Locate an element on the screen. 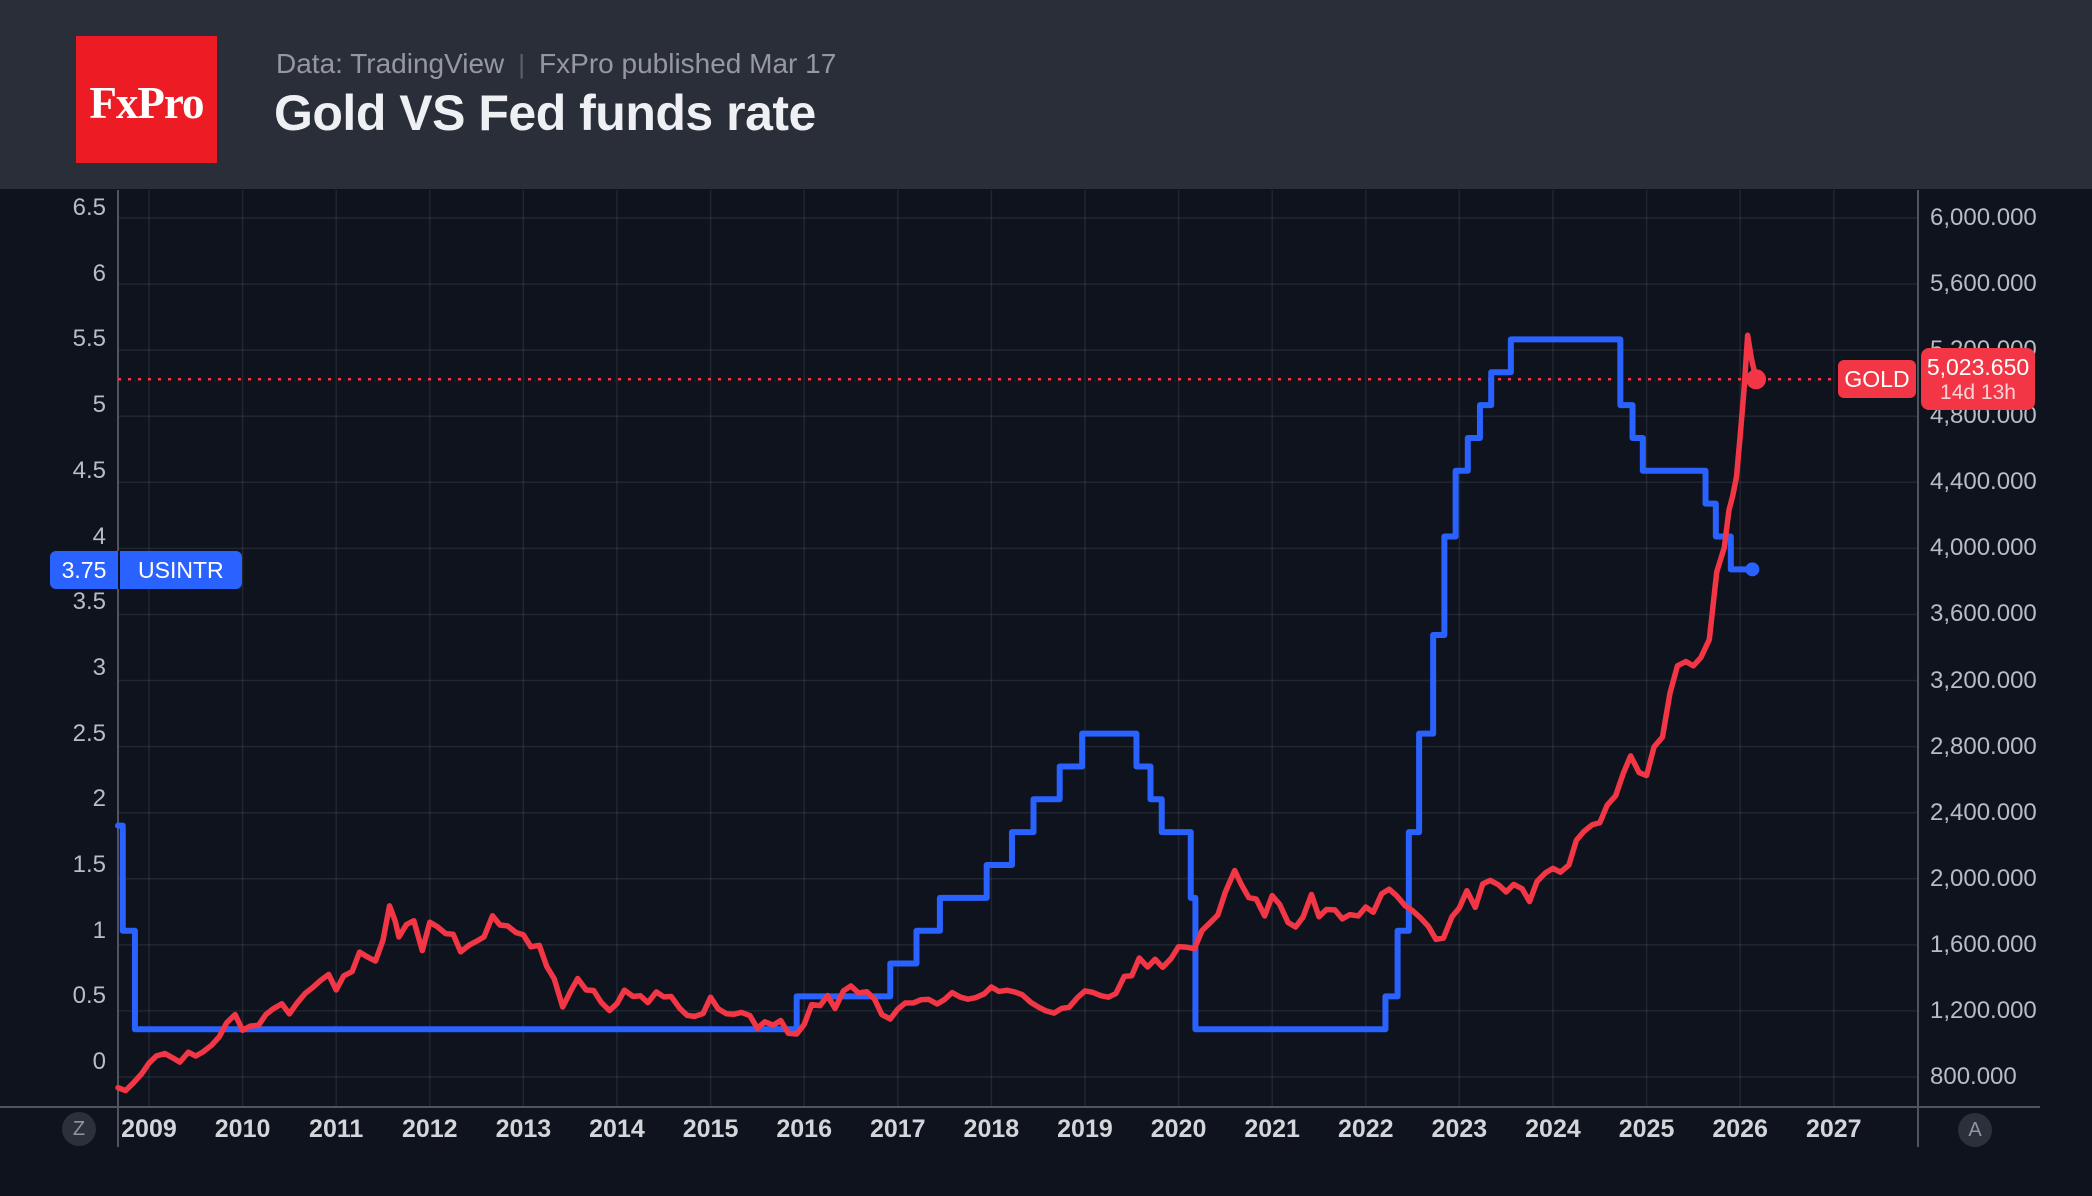  data-source-text: Data: TradingView is located at coordinates (390, 63).